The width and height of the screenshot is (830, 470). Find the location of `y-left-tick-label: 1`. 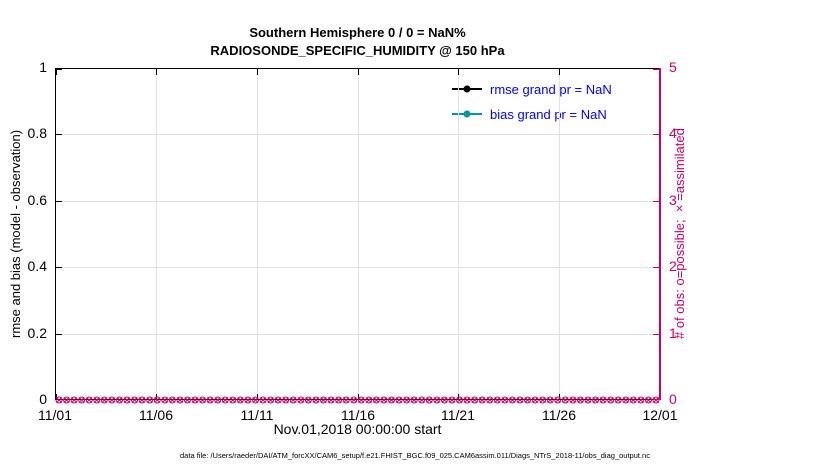

y-left-tick-label: 1 is located at coordinates (43, 67).